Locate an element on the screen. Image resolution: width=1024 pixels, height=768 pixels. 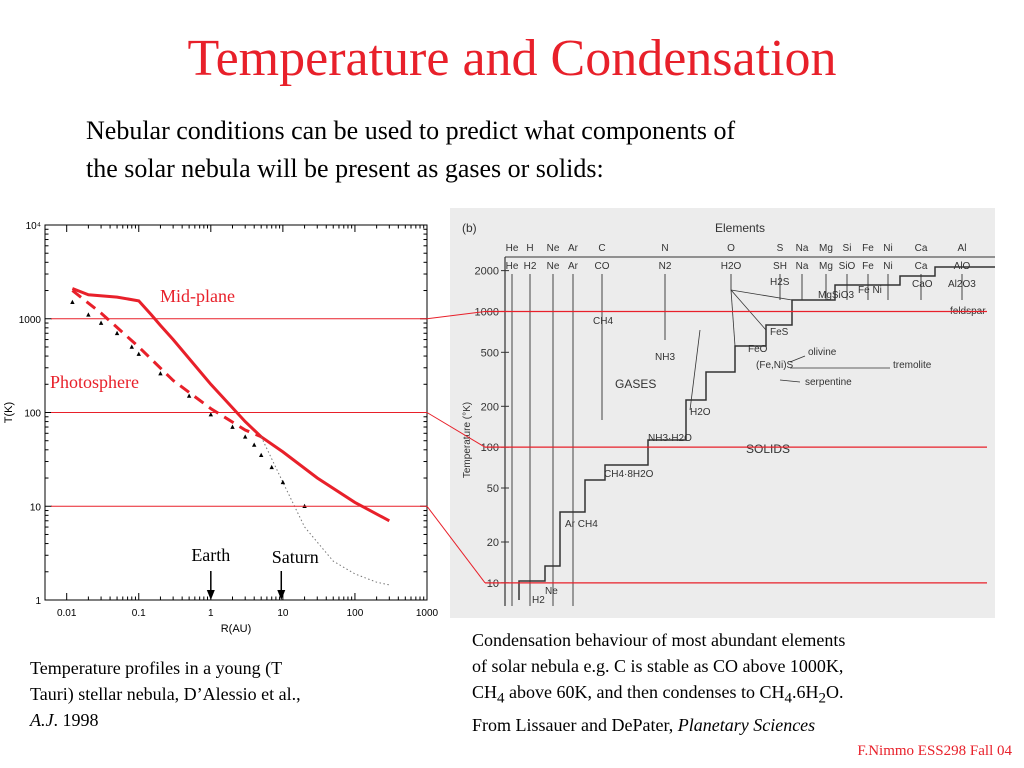
species-label: Fe Ni is located at coordinates (870, 290).